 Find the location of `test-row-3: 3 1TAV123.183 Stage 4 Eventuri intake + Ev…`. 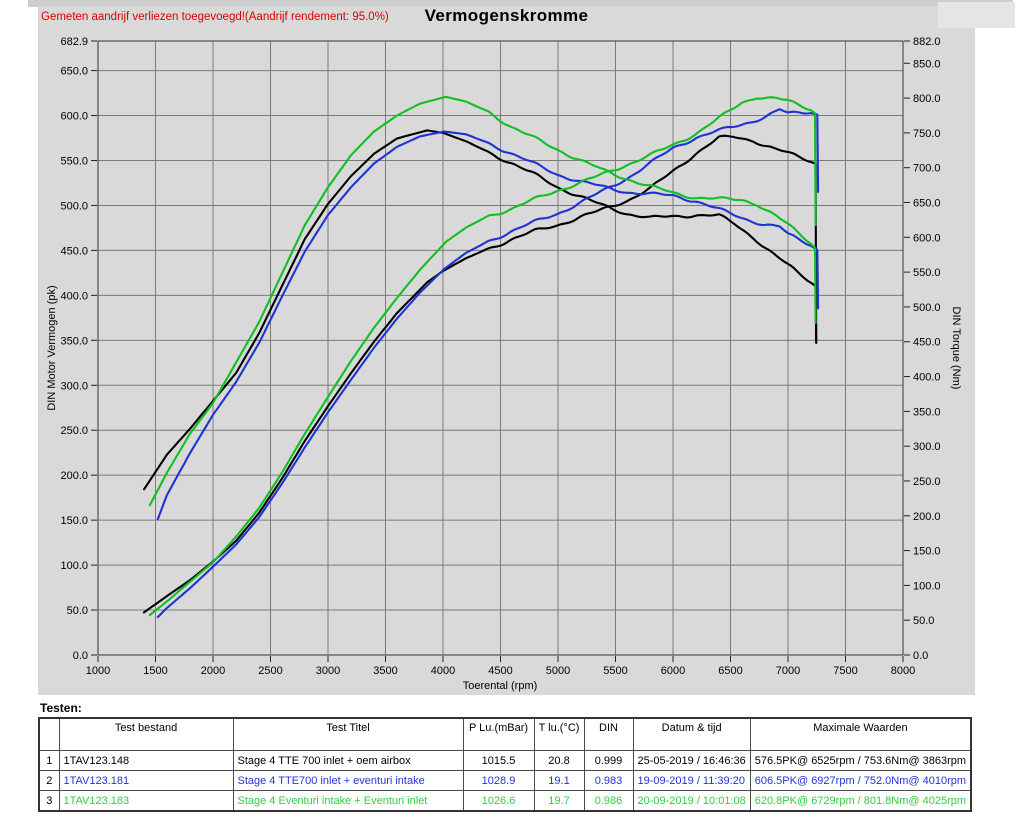

test-row-3: 3 1TAV123.183 Stage 4 Eventuri intake + Ev… is located at coordinates (505, 801).